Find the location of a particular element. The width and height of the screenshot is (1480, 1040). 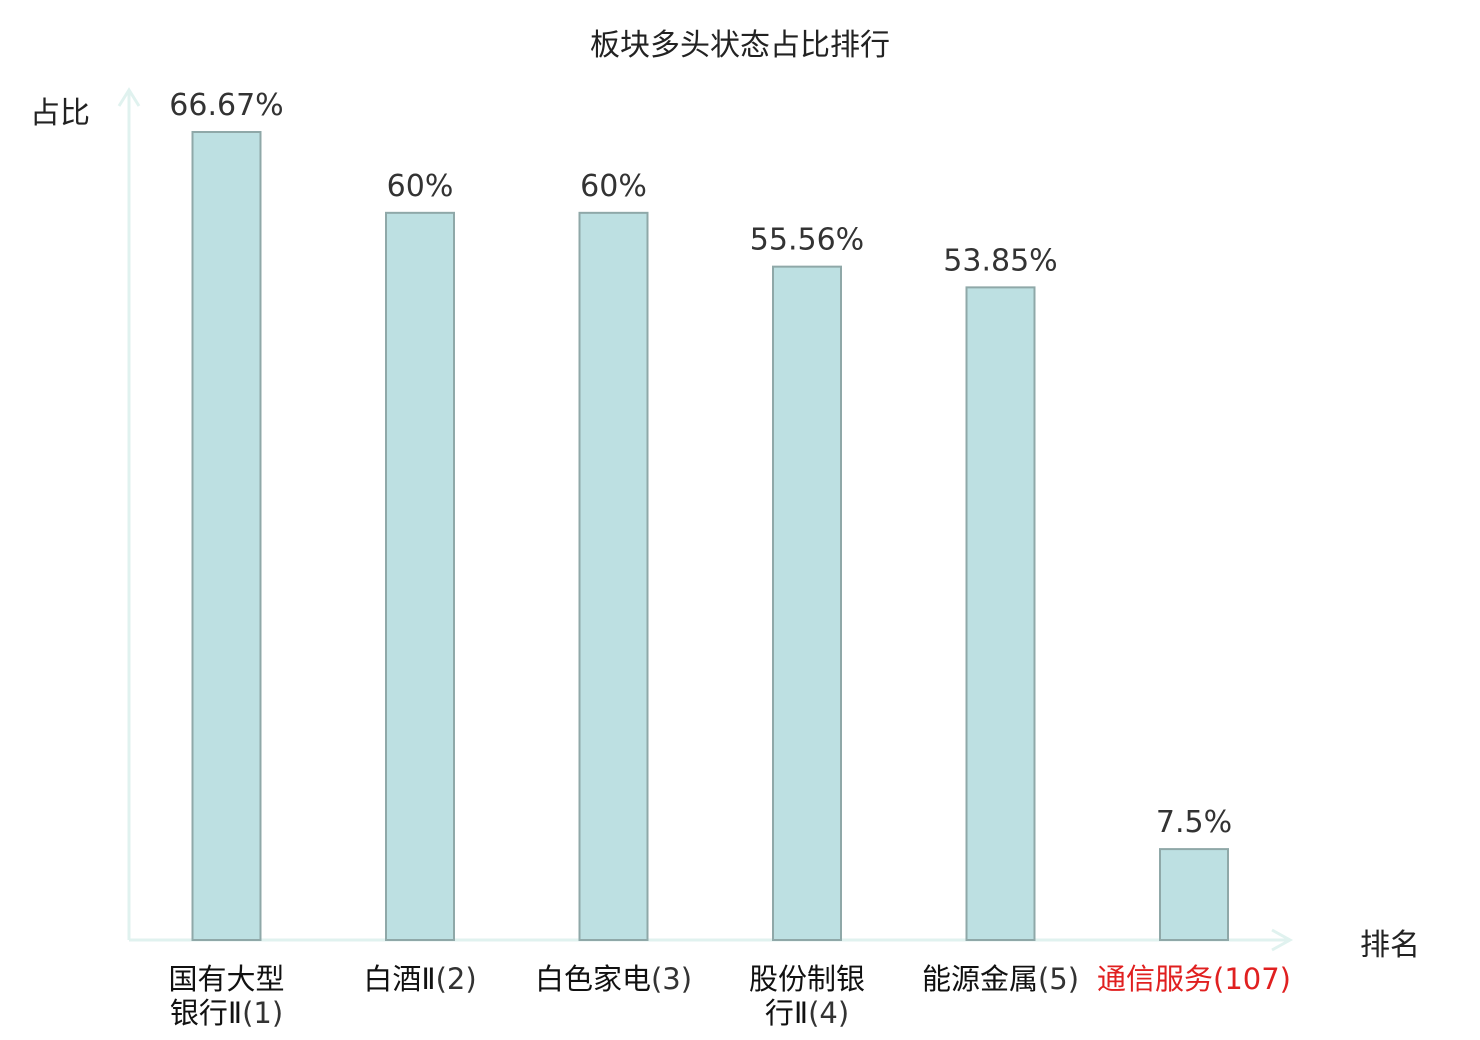

y-axis-label: 占比 is located at coordinates (60, 113).